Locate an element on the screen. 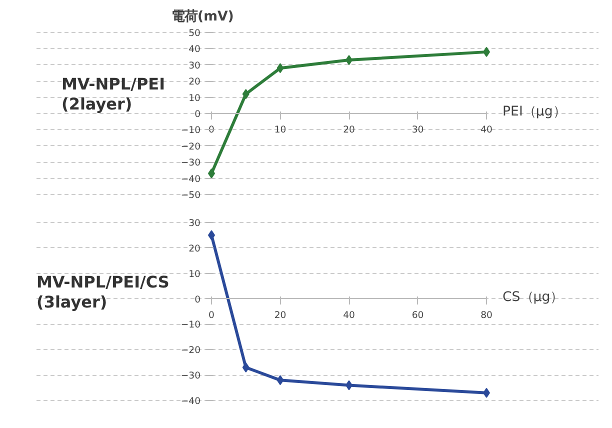 The width and height of the screenshot is (612, 428). y-tick-label: −50 is located at coordinates (190, 195).